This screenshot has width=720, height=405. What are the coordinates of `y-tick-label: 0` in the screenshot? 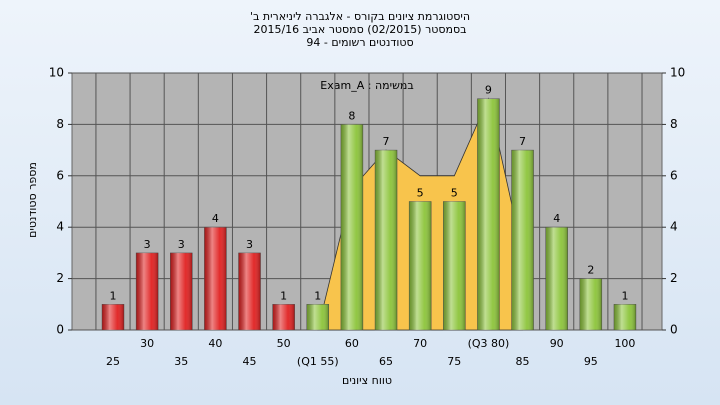 It's located at (60, 330).